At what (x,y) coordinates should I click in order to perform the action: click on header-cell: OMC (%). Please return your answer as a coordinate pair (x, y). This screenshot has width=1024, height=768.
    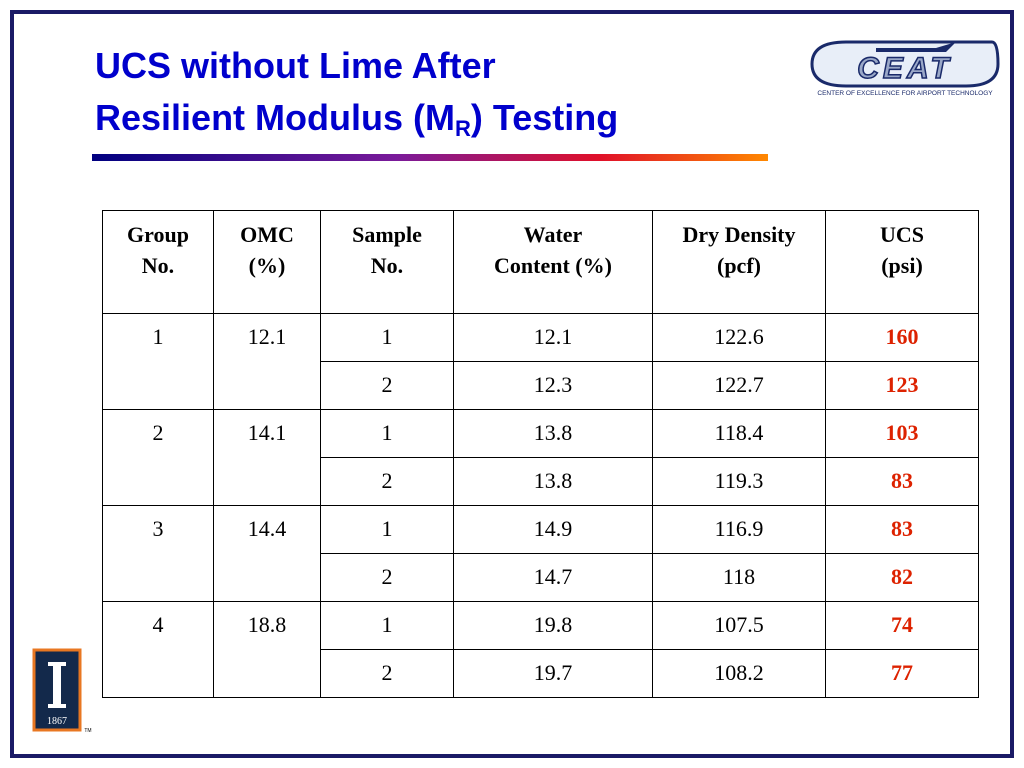
    Looking at the image, I should click on (267, 262).